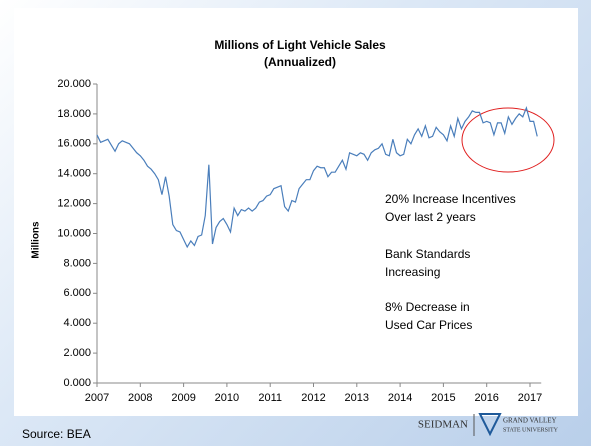 This screenshot has width=591, height=446. Describe the element at coordinates (183, 398) in the screenshot. I see `x-tick-label: 2009` at that location.